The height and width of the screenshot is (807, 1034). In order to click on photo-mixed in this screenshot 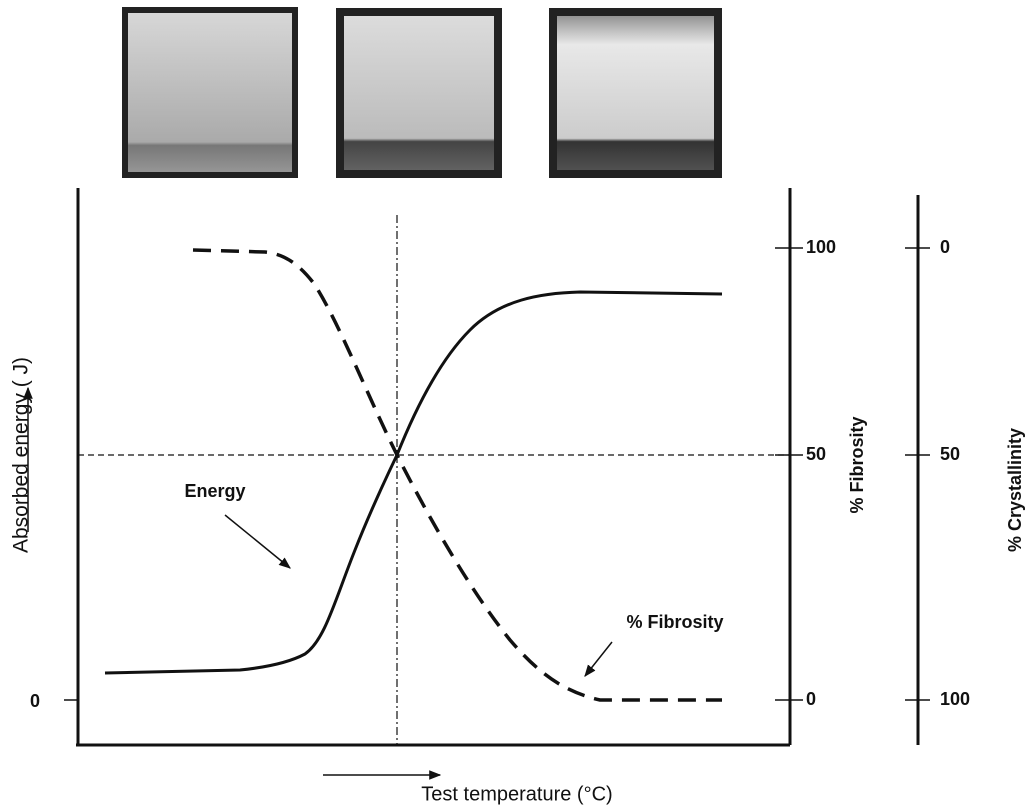, I will do `click(419, 93)`.